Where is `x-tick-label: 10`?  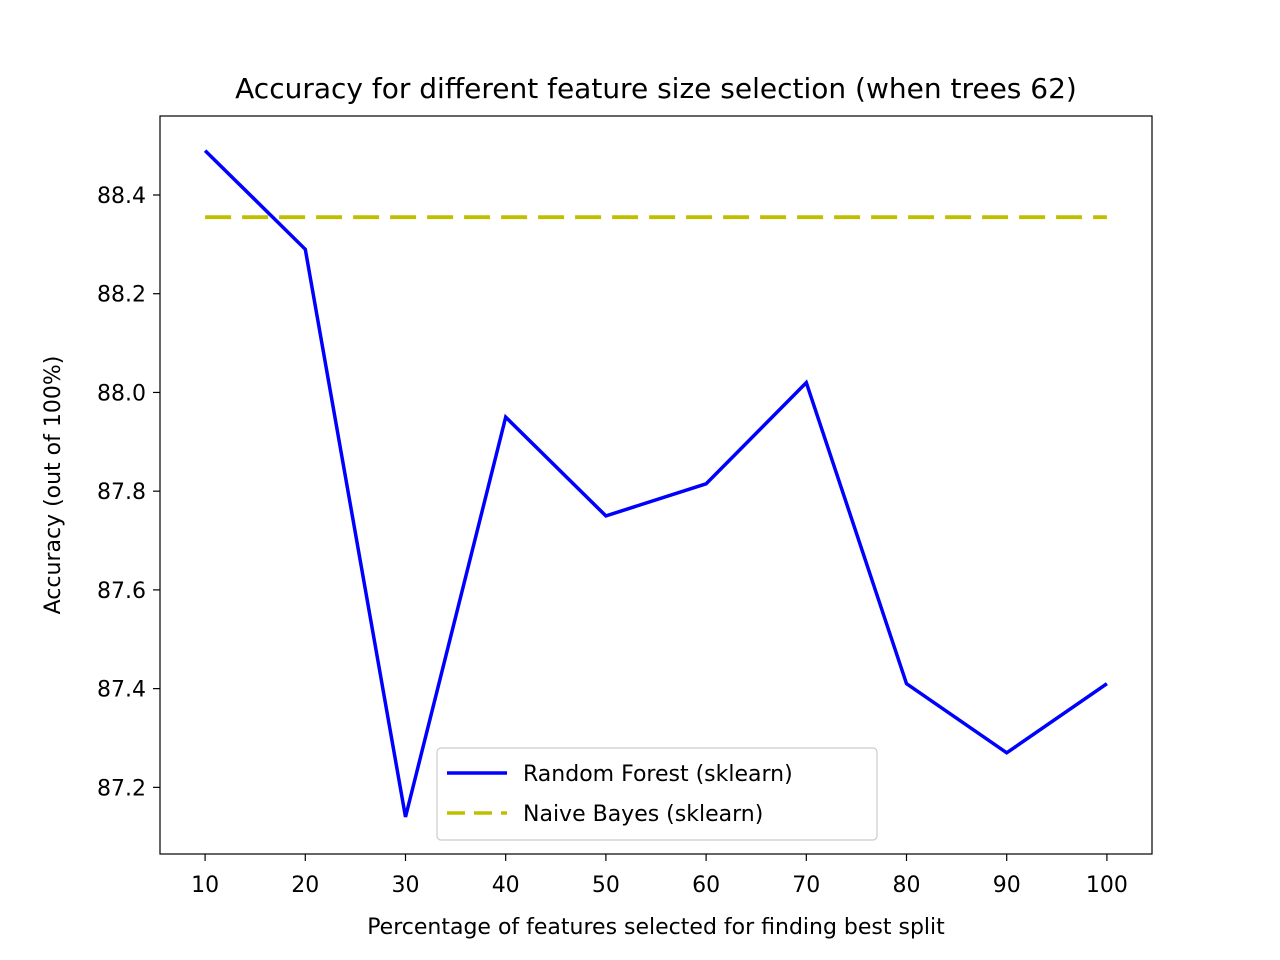 x-tick-label: 10 is located at coordinates (205, 885).